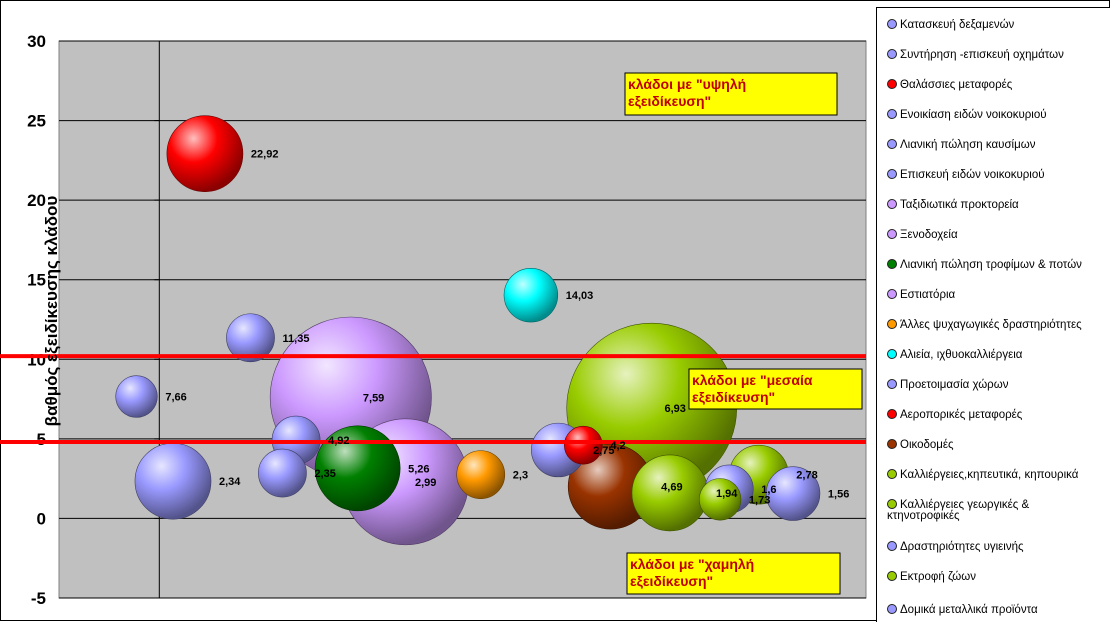  I want to click on legend-label: Καλλιέργειες γεωργικές & κτηνοτροφικές, so click(958, 510).